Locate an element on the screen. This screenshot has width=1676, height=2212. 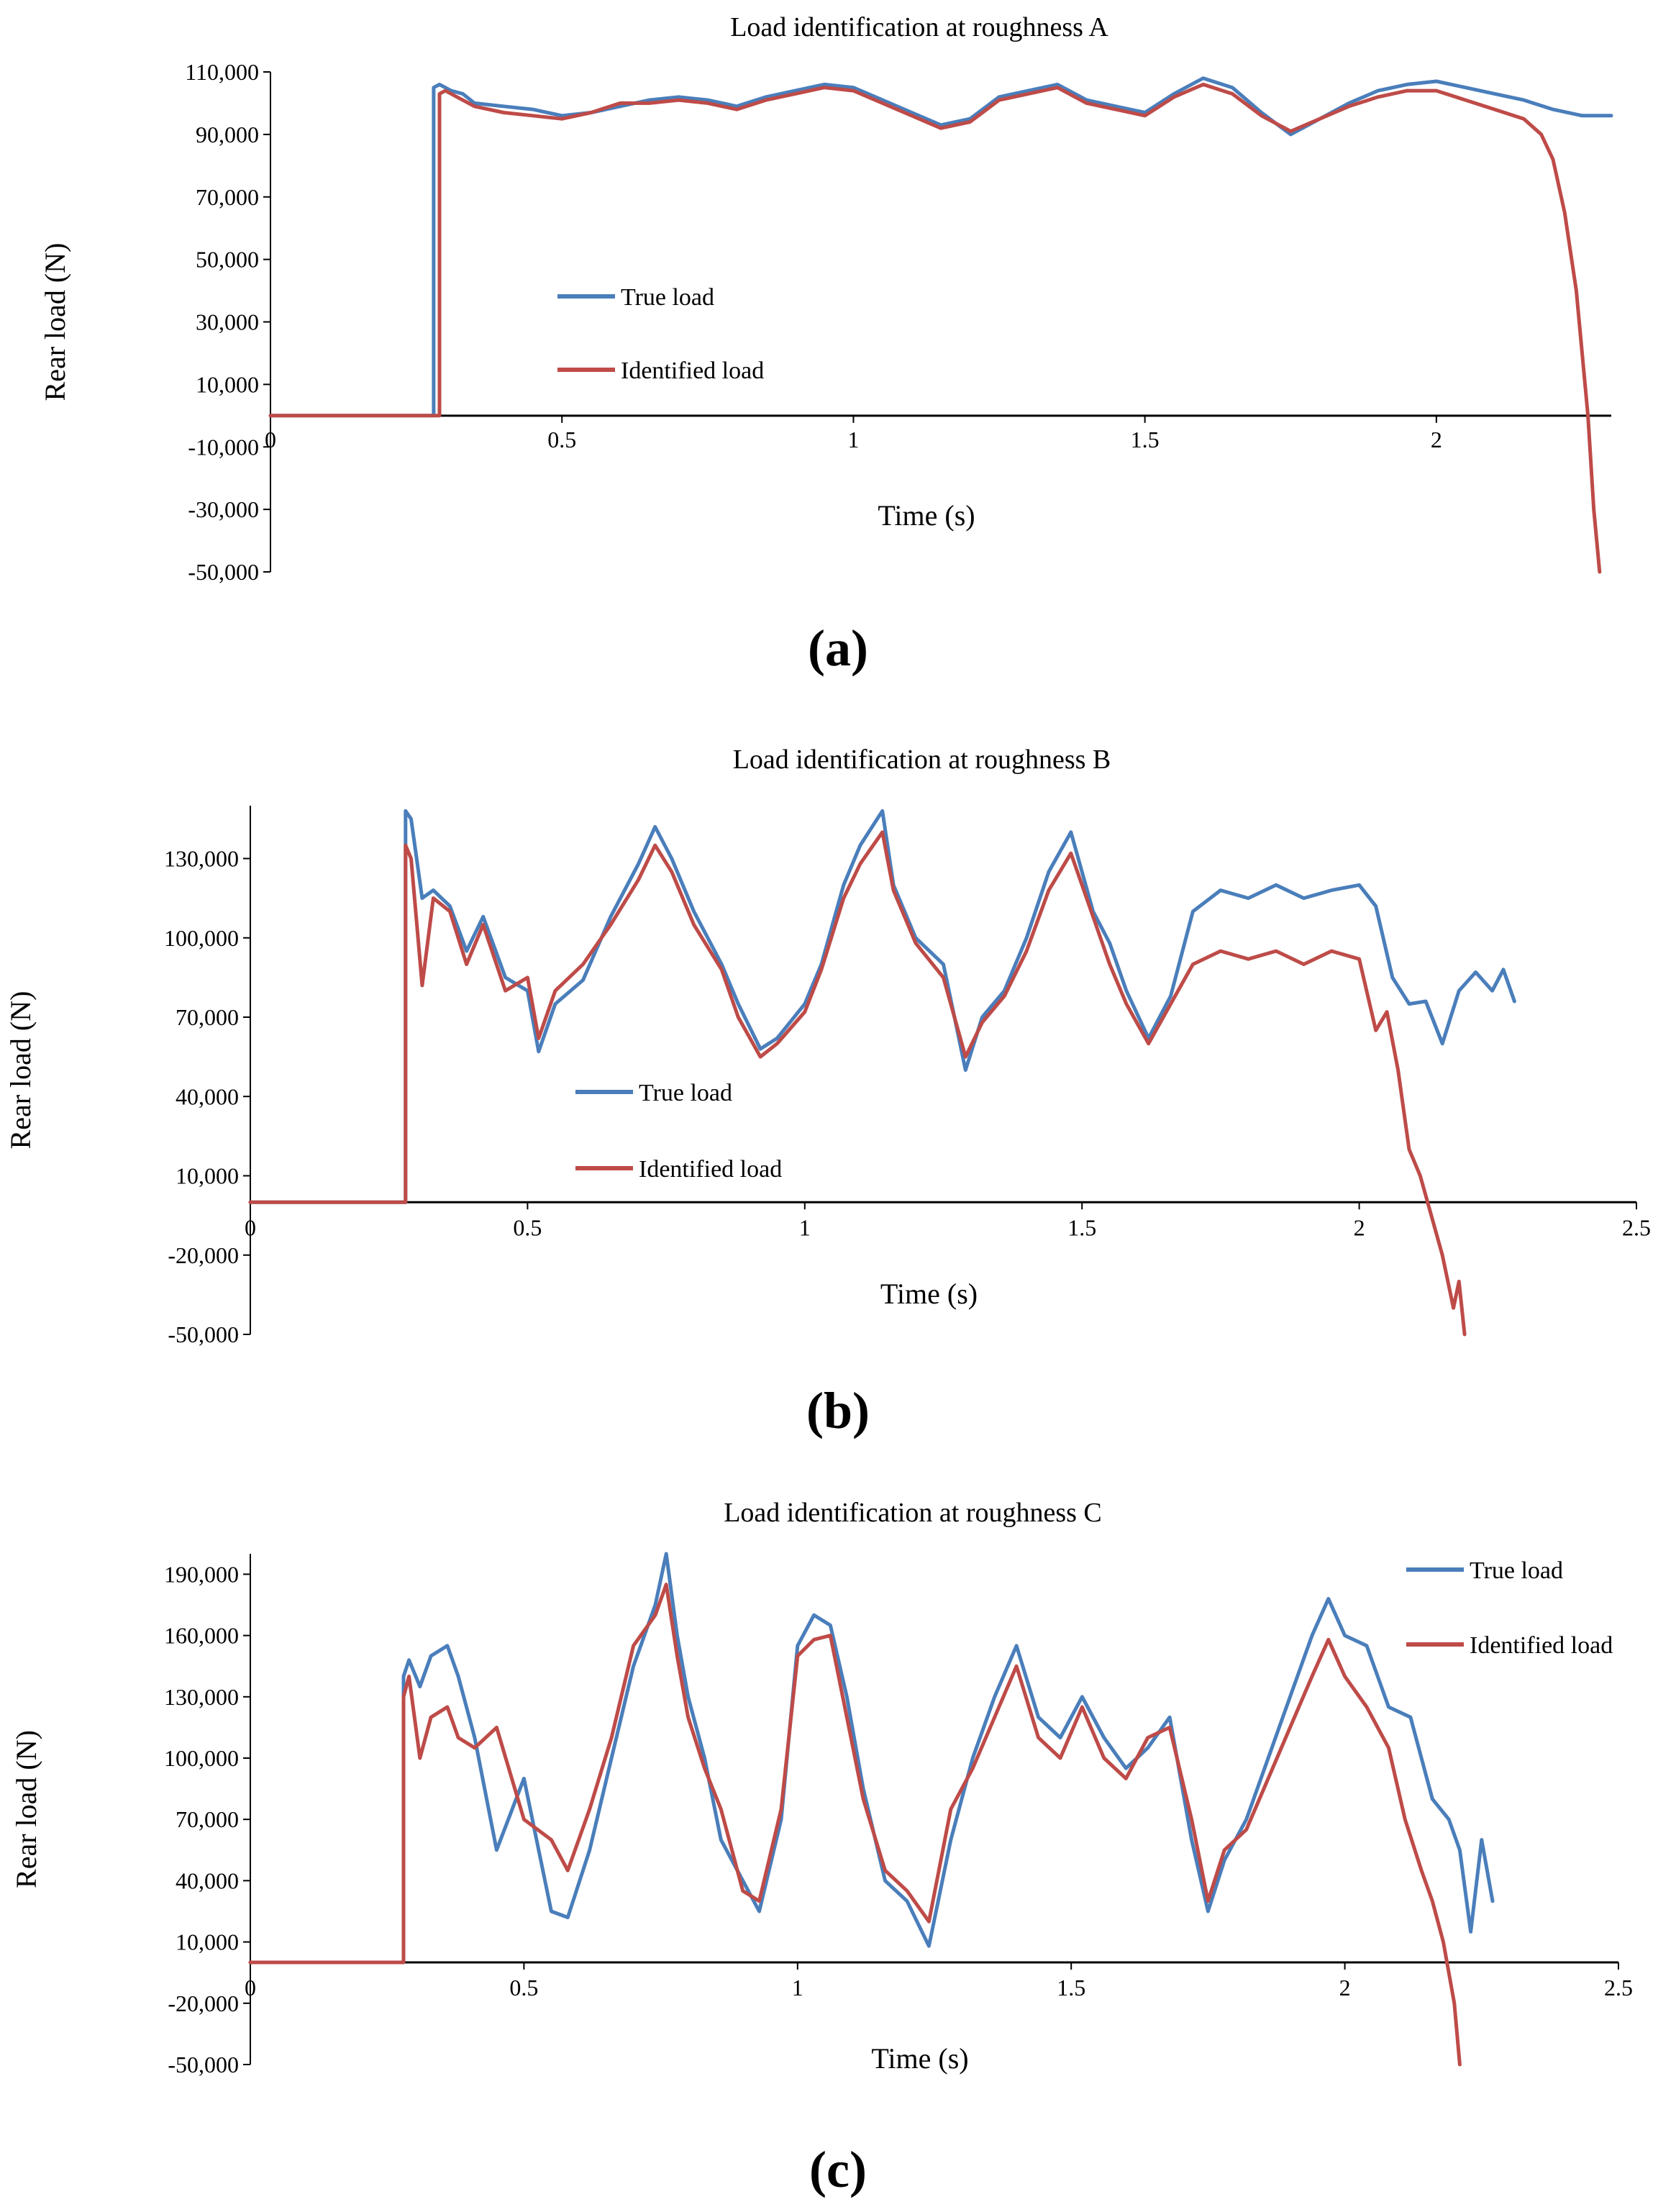
chart2-series-line-true-load is located at coordinates (871, 1758).